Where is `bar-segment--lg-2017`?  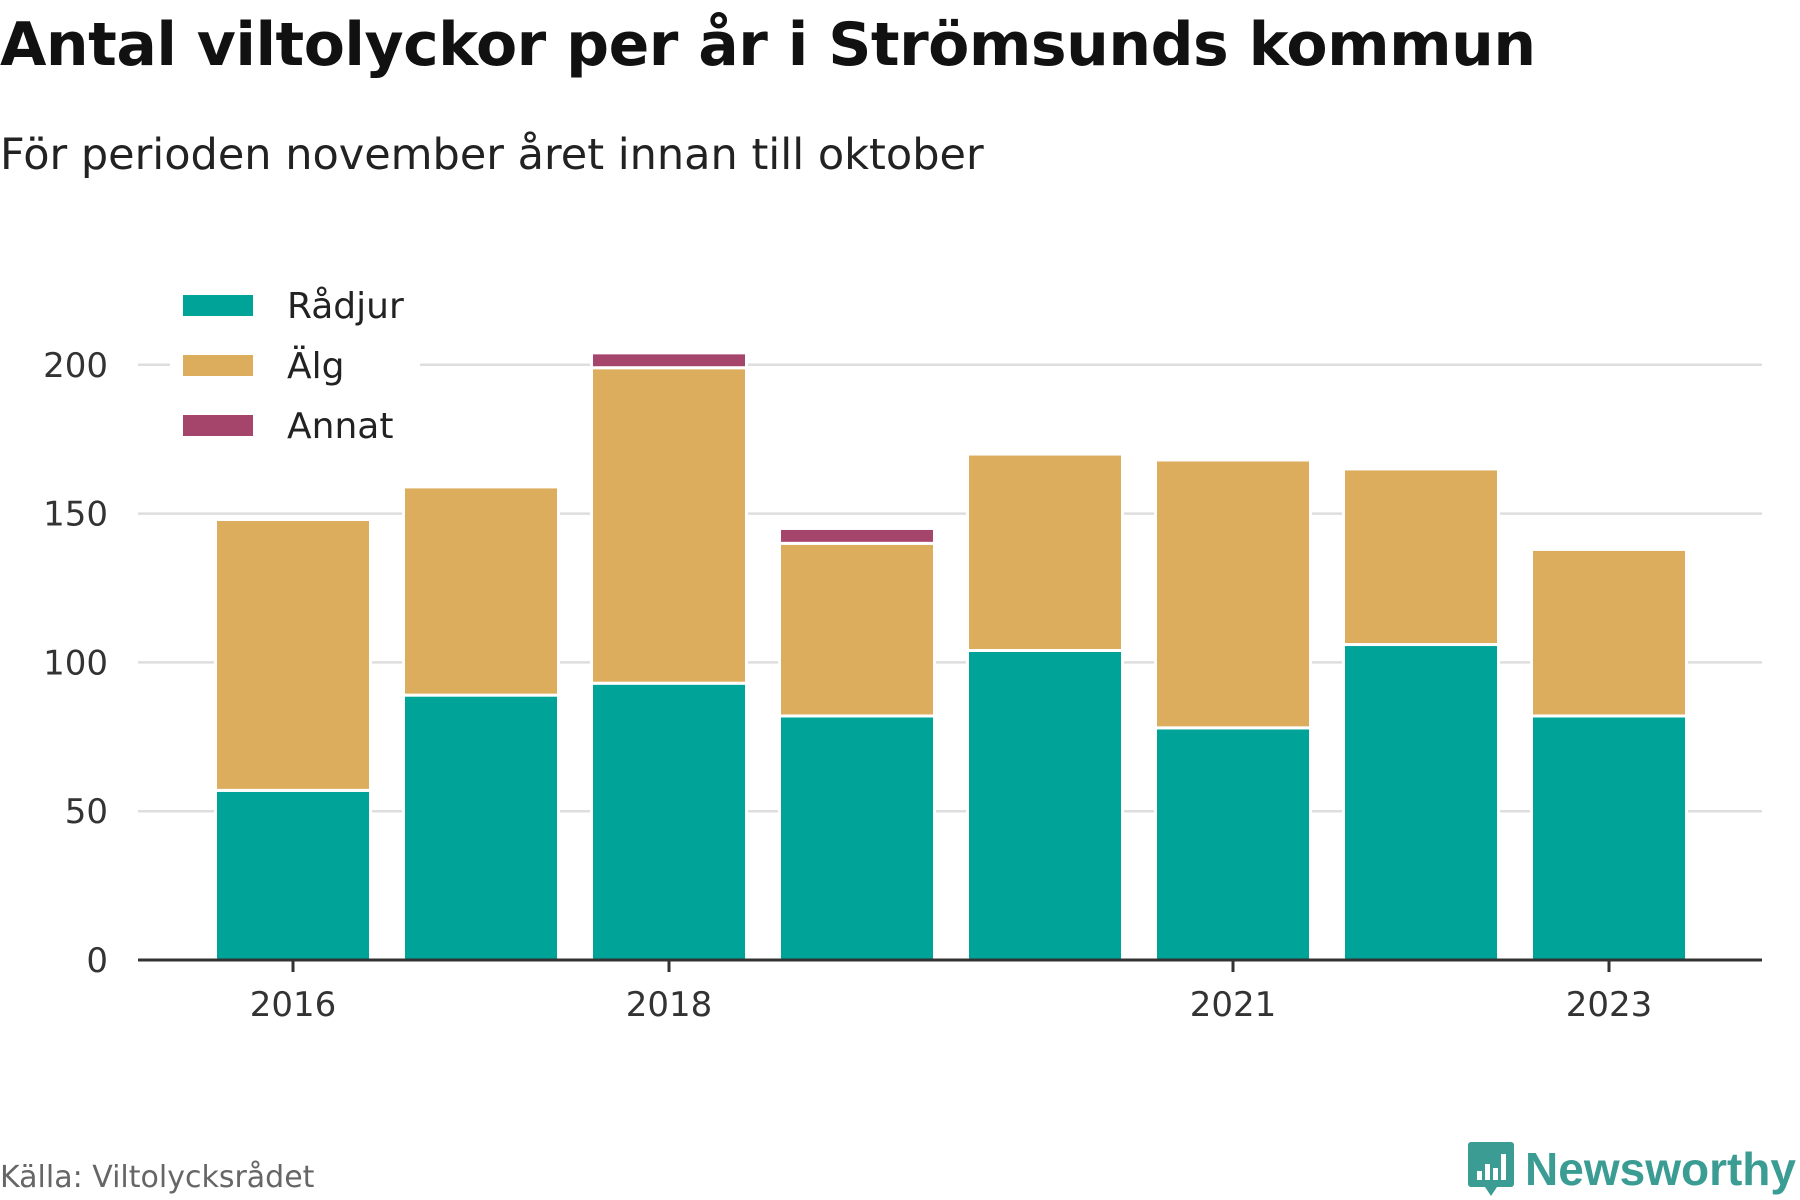 bar-segment--lg-2017 is located at coordinates (481, 591).